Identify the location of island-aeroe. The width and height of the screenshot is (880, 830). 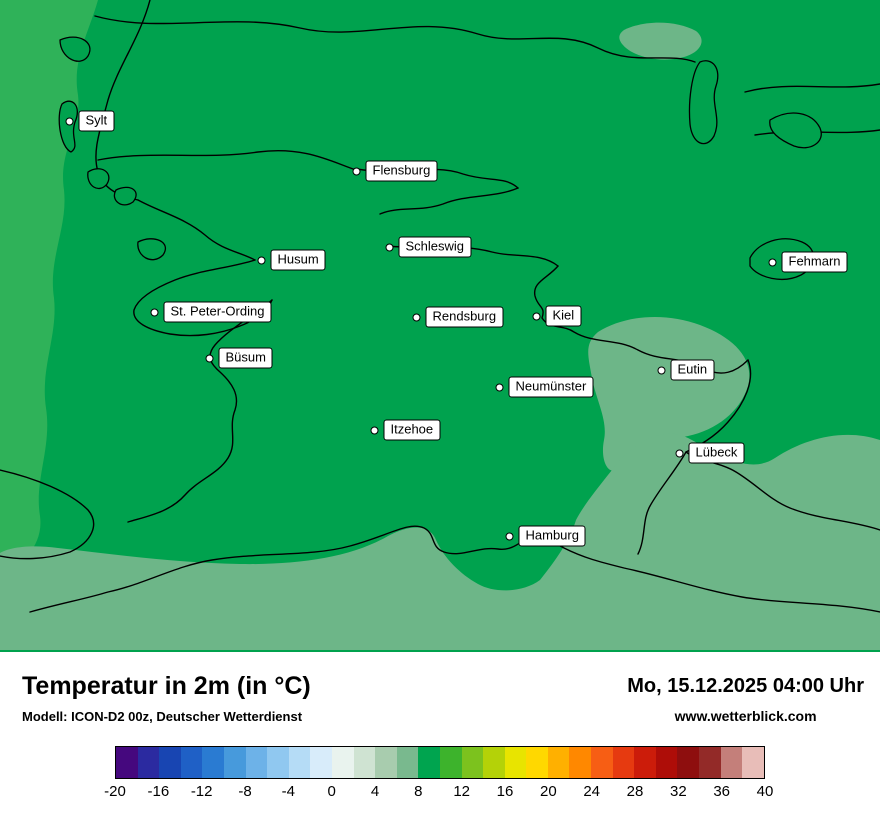
(795, 130).